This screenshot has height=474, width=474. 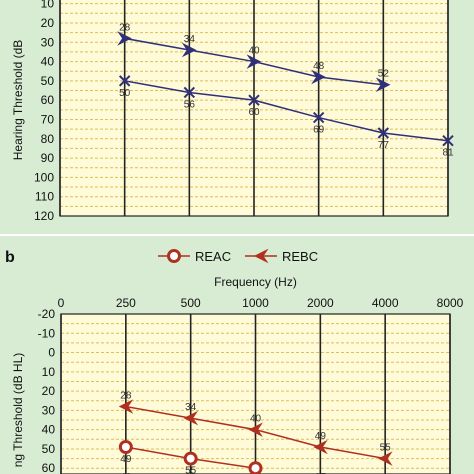 What do you see at coordinates (319, 130) in the screenshot?
I see `data-label: 69` at bounding box center [319, 130].